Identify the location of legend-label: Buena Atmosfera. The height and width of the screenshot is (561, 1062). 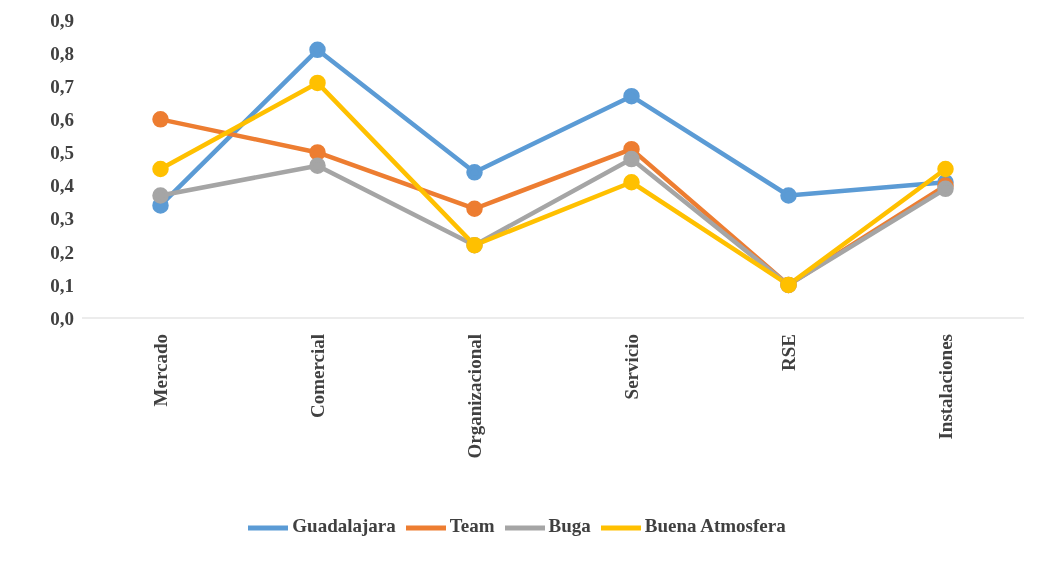
(715, 525).